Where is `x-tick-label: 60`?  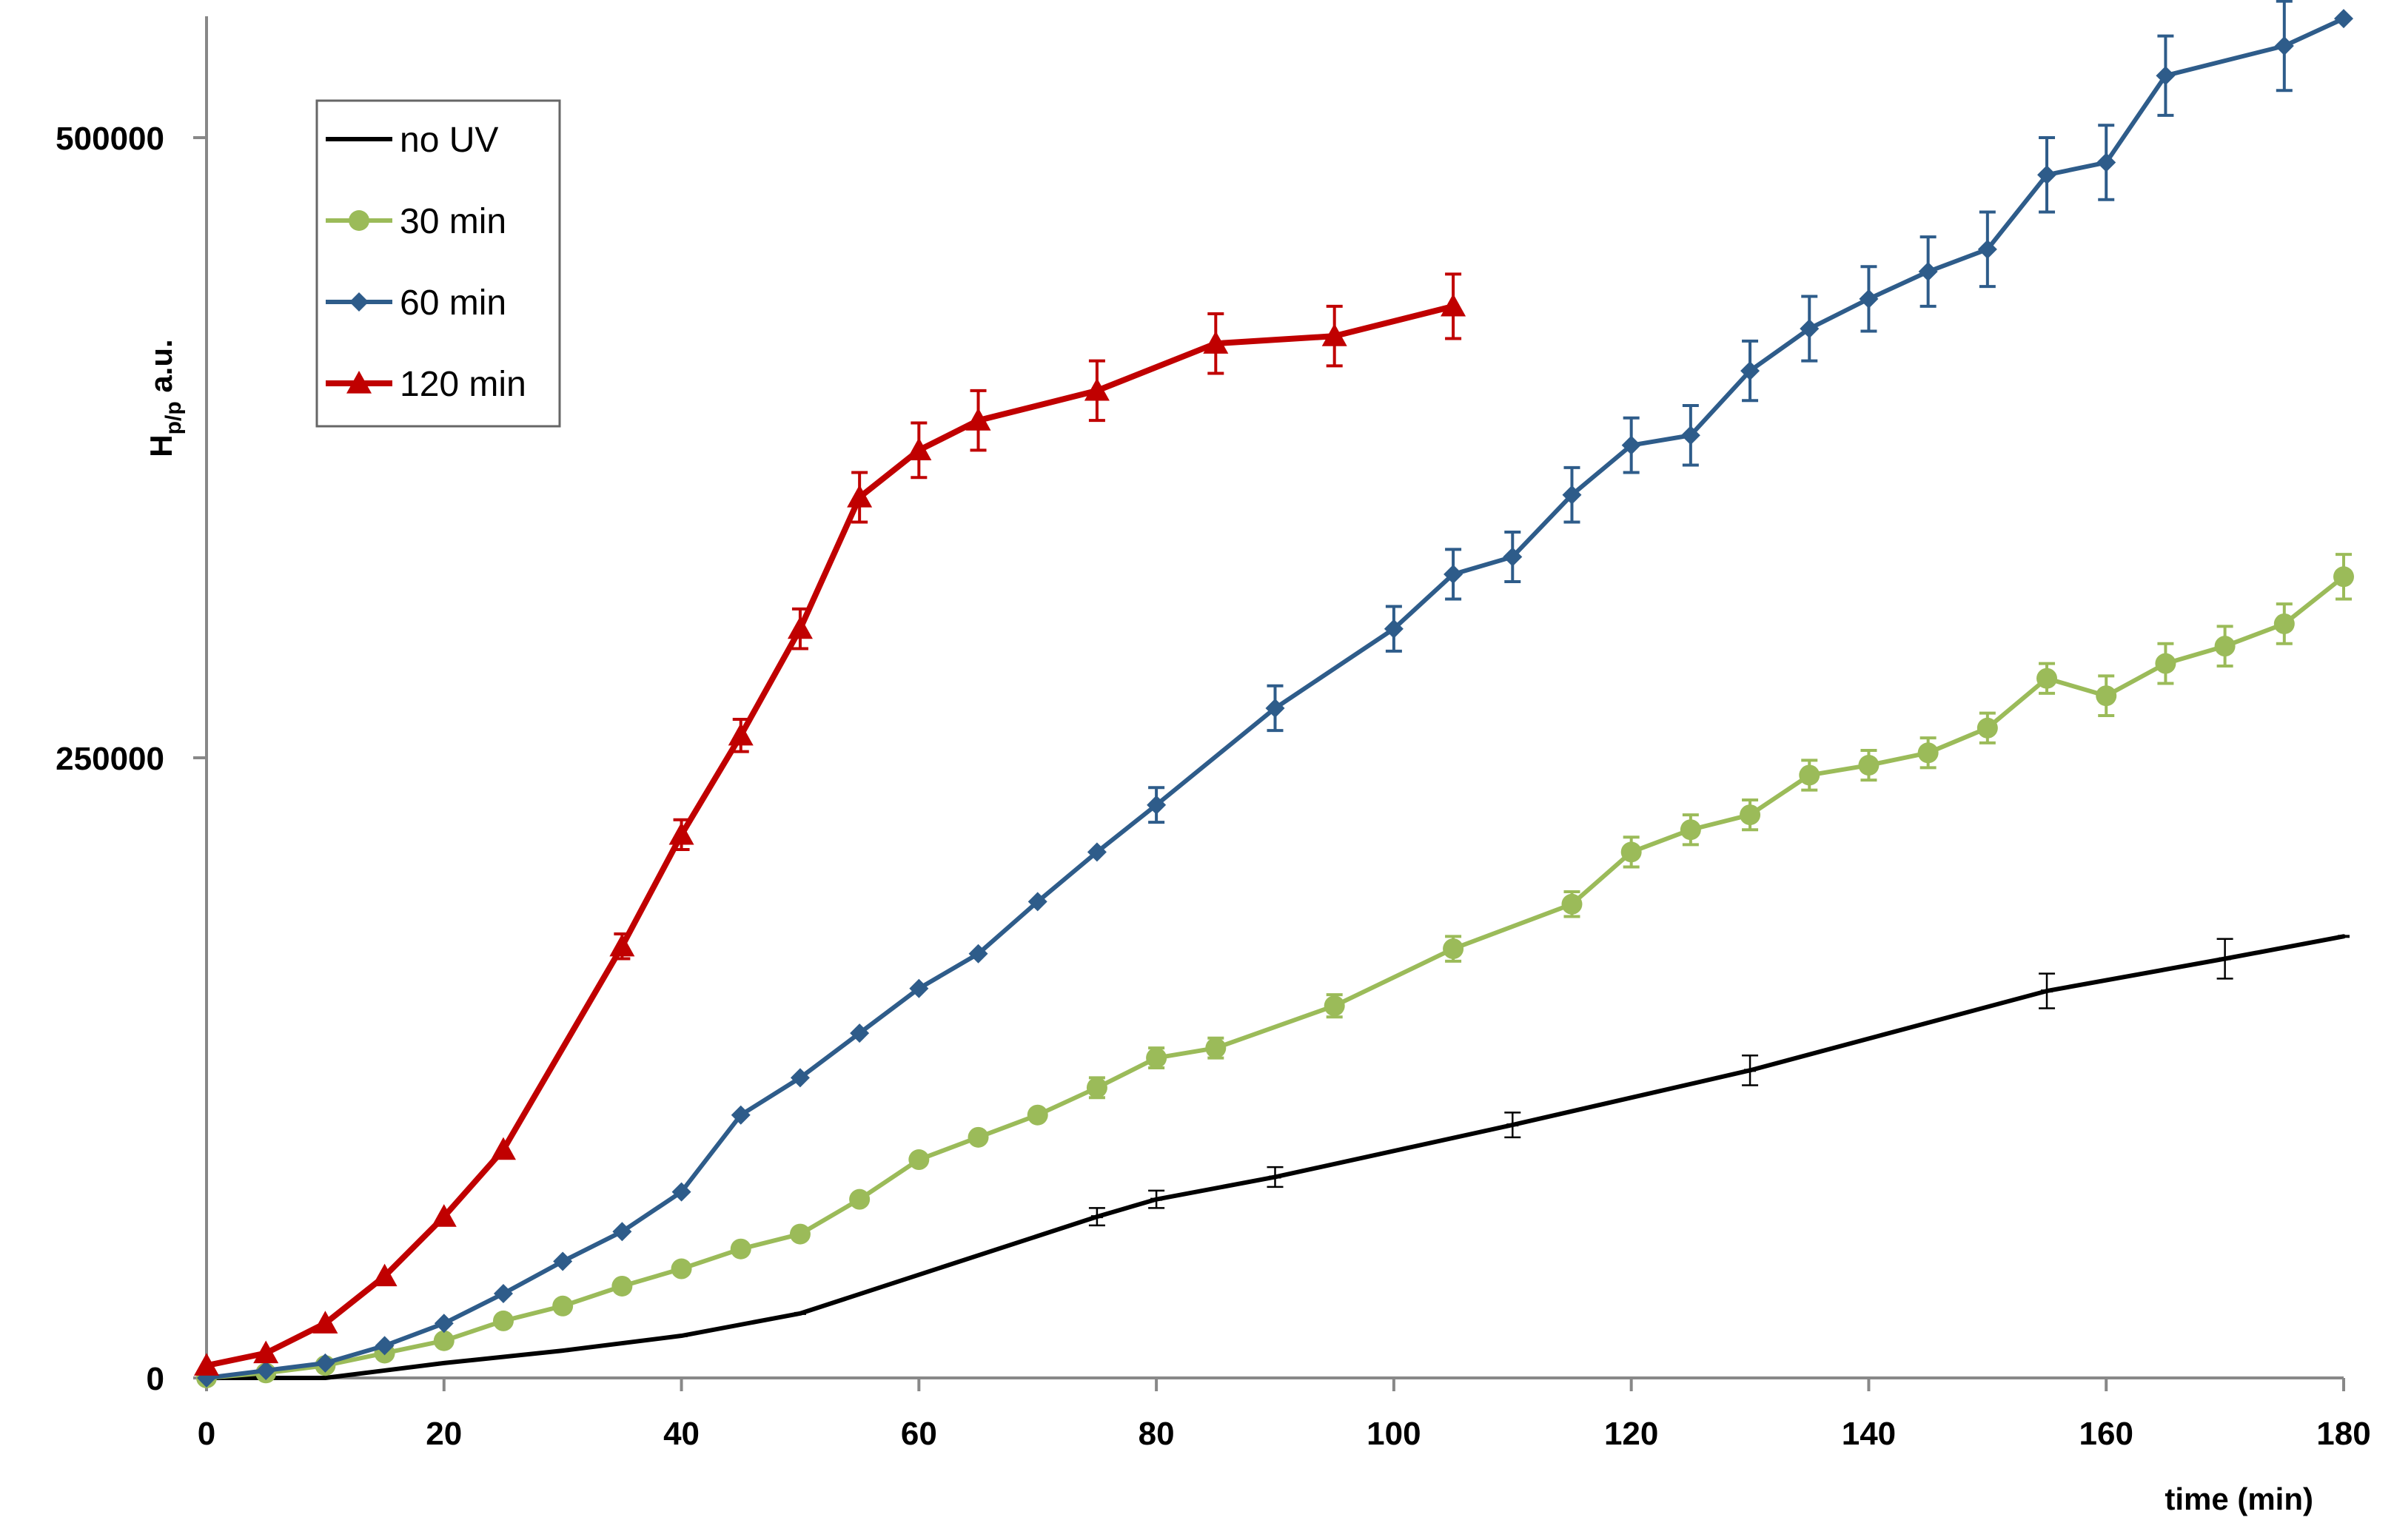
x-tick-label: 60 is located at coordinates (919, 1434).